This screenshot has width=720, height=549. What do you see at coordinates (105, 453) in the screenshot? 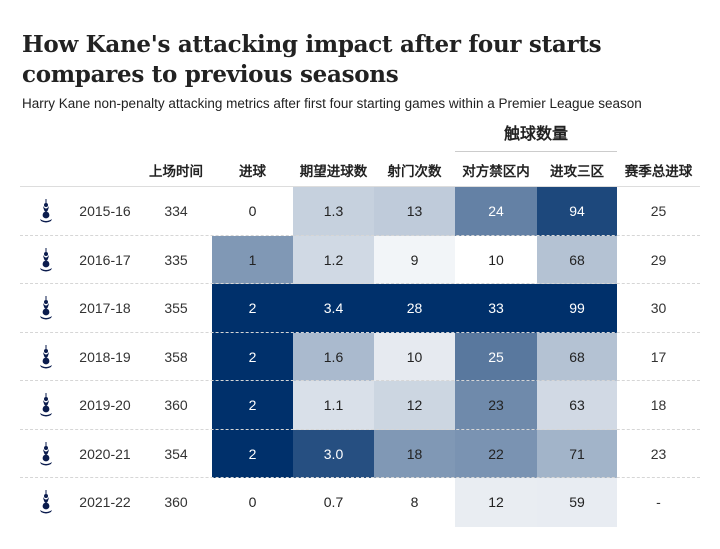
I see `cell-season: 2020-21` at bounding box center [105, 453].